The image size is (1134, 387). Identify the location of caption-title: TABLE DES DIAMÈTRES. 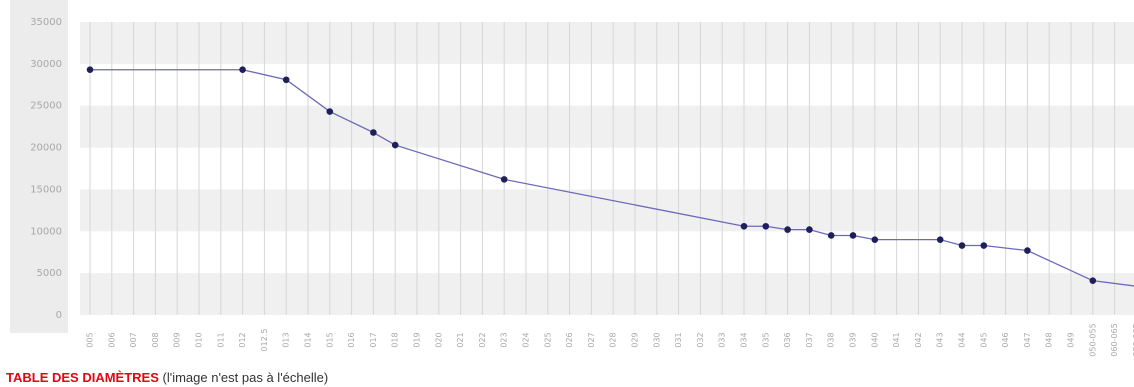
(82, 377).